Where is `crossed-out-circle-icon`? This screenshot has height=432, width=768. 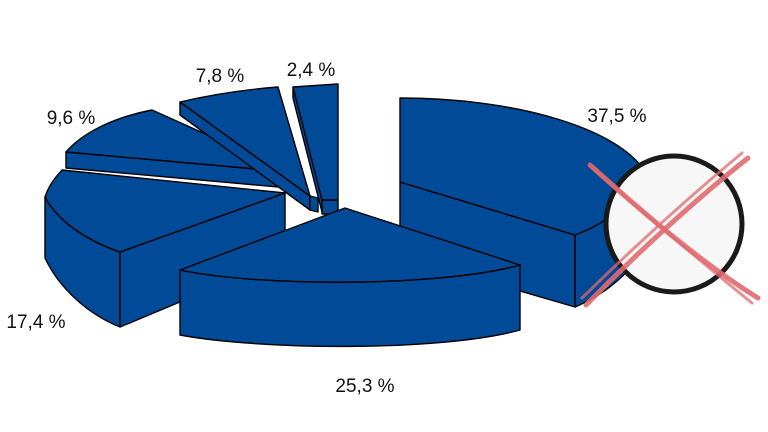
crossed-out-circle-icon is located at coordinates (670, 229).